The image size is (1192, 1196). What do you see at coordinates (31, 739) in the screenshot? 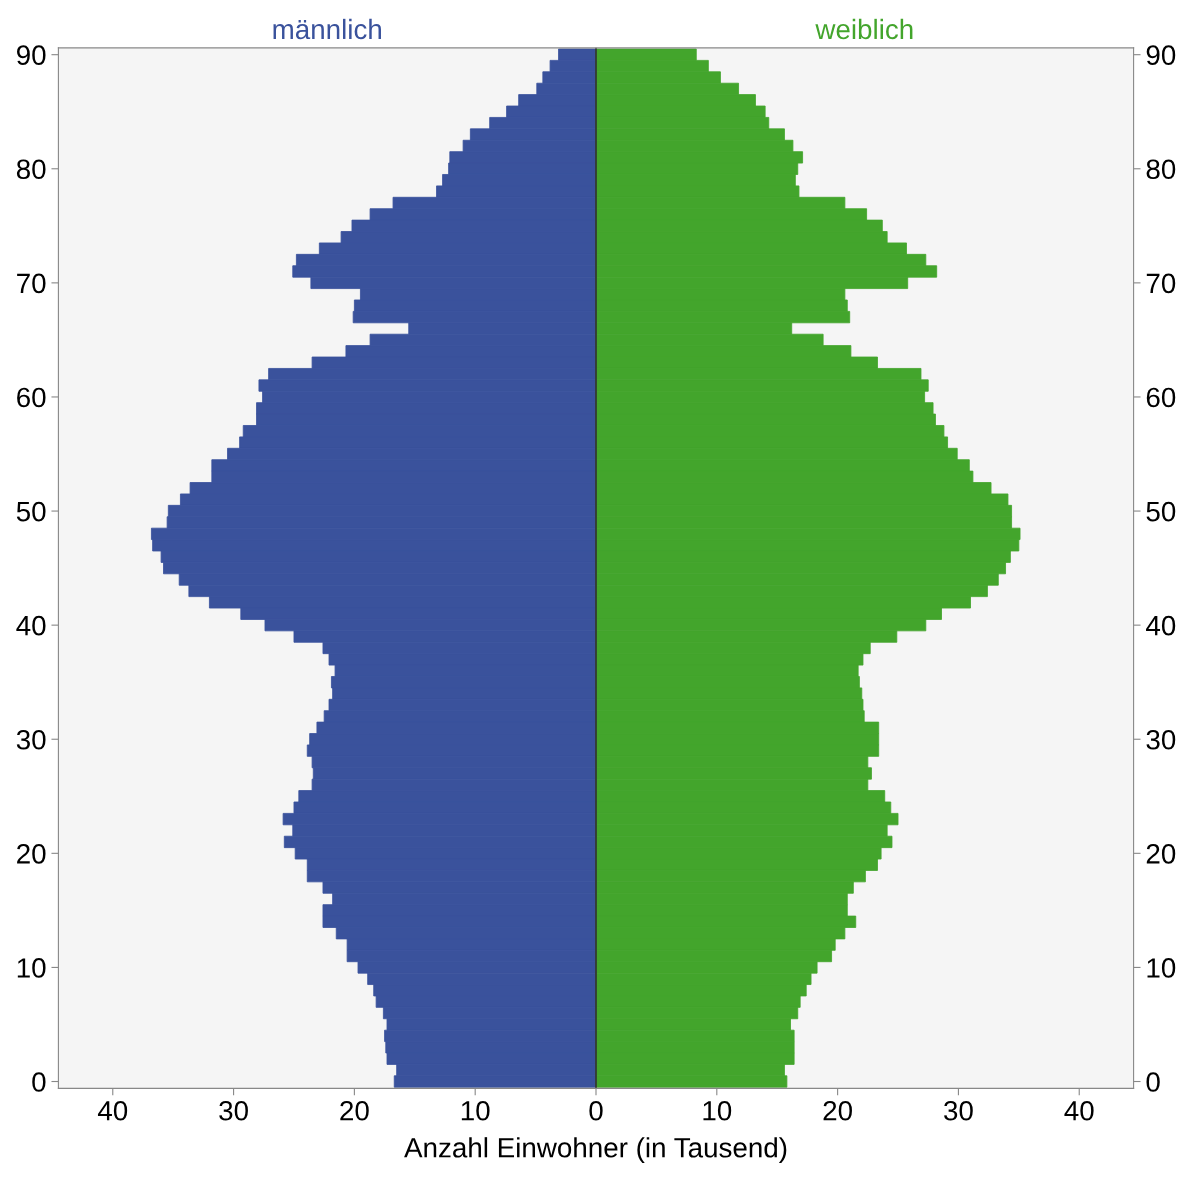
I see `category-label: 30` at bounding box center [31, 739].